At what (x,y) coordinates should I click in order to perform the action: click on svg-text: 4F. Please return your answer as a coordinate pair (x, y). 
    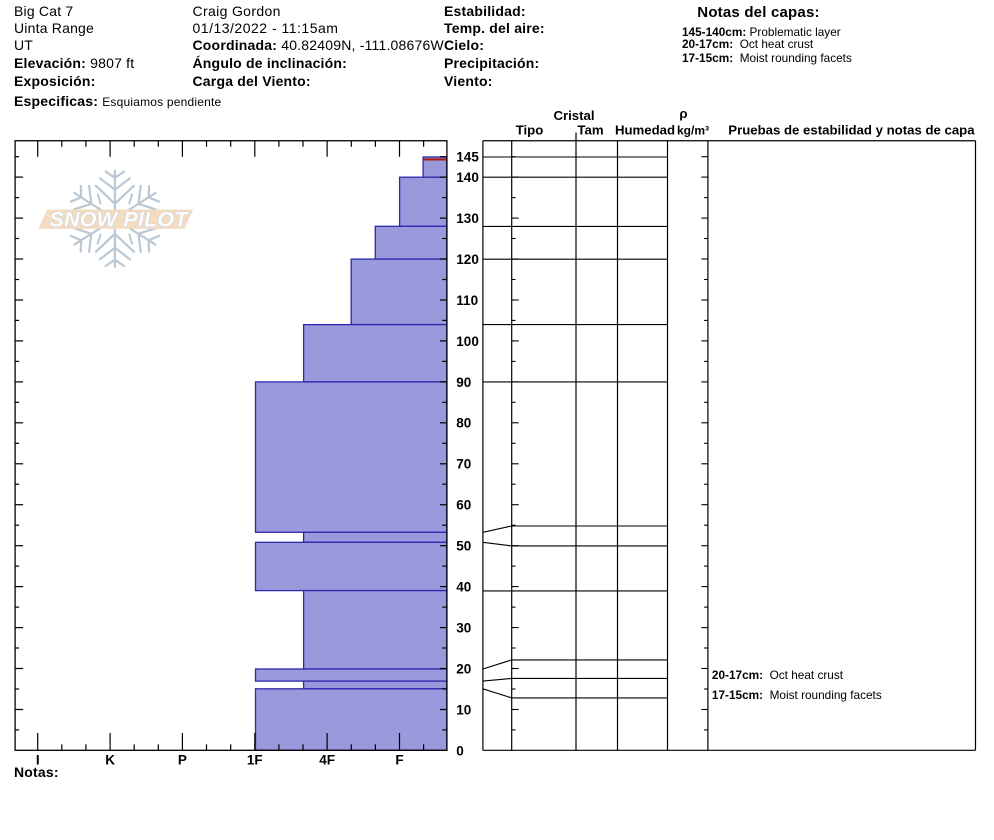
    Looking at the image, I should click on (327, 759).